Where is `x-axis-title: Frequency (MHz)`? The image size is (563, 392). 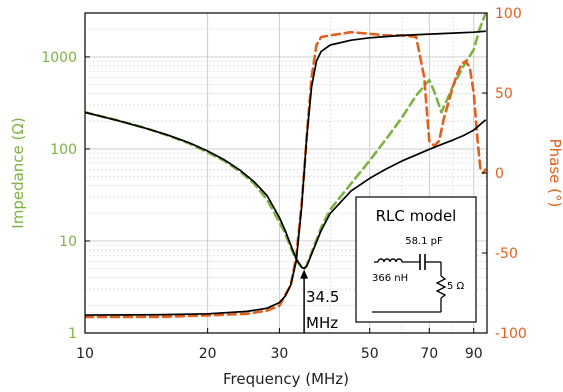 x-axis-title: Frequency (MHz) is located at coordinates (286, 379).